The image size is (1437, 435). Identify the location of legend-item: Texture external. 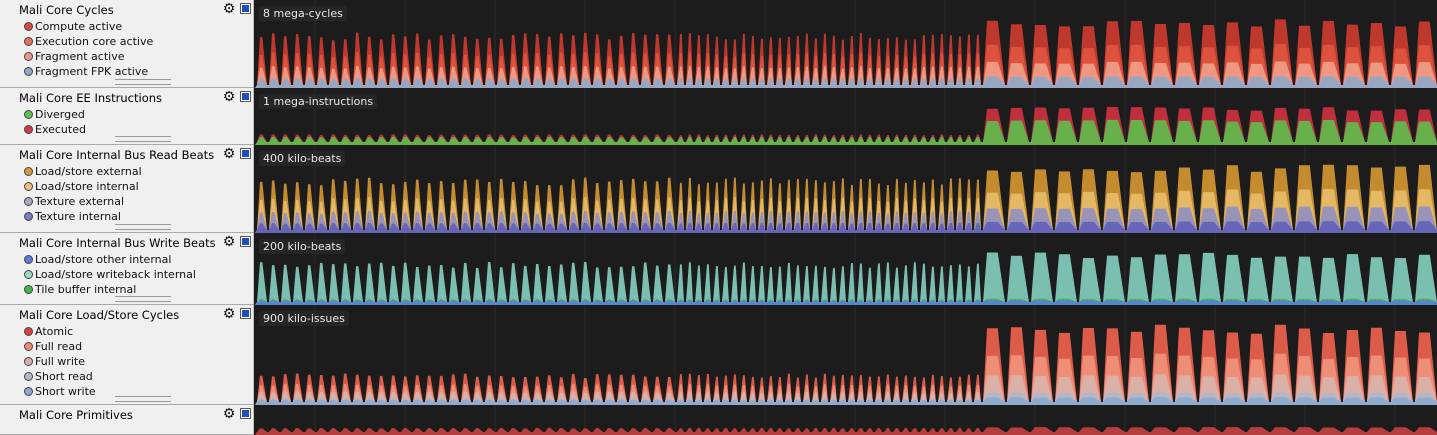
(83, 201).